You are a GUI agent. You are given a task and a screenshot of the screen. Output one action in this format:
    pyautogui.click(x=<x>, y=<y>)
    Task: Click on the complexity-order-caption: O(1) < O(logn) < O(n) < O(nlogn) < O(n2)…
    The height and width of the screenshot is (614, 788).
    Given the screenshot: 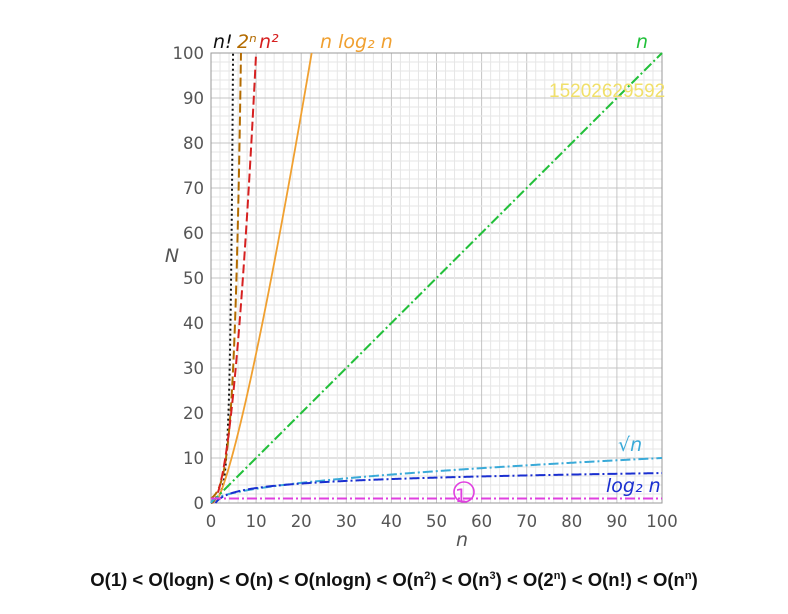 What is the action you would take?
    pyautogui.click(x=394, y=580)
    